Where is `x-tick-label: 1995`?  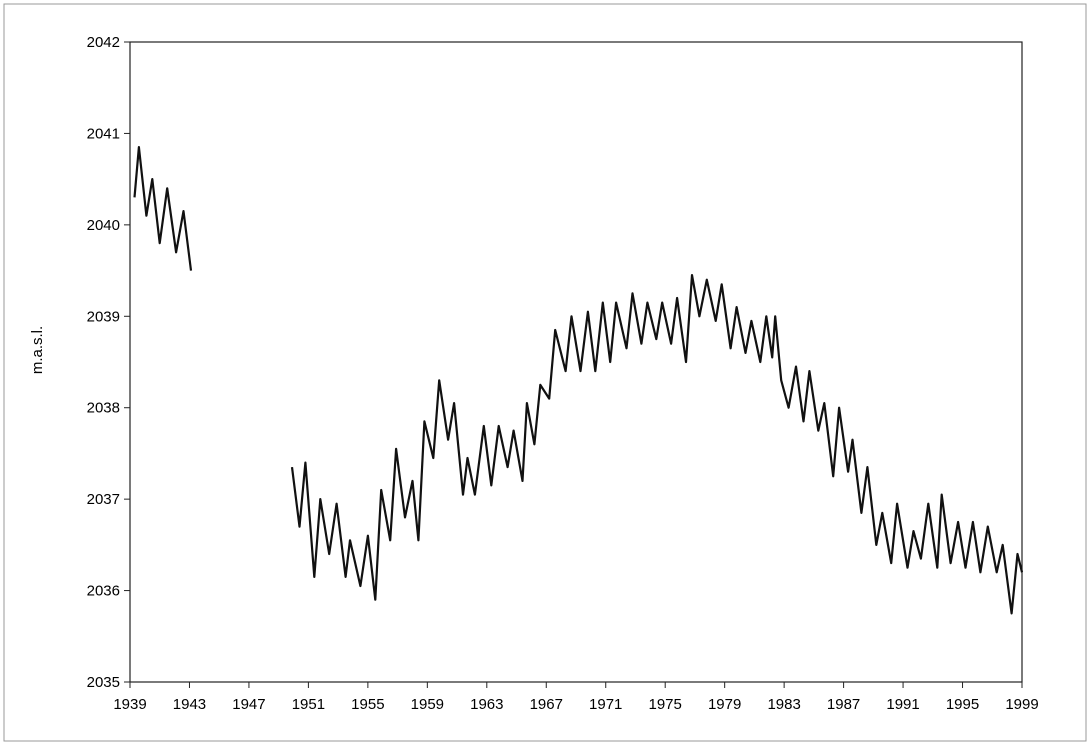 x-tick-label: 1995 is located at coordinates (962, 704).